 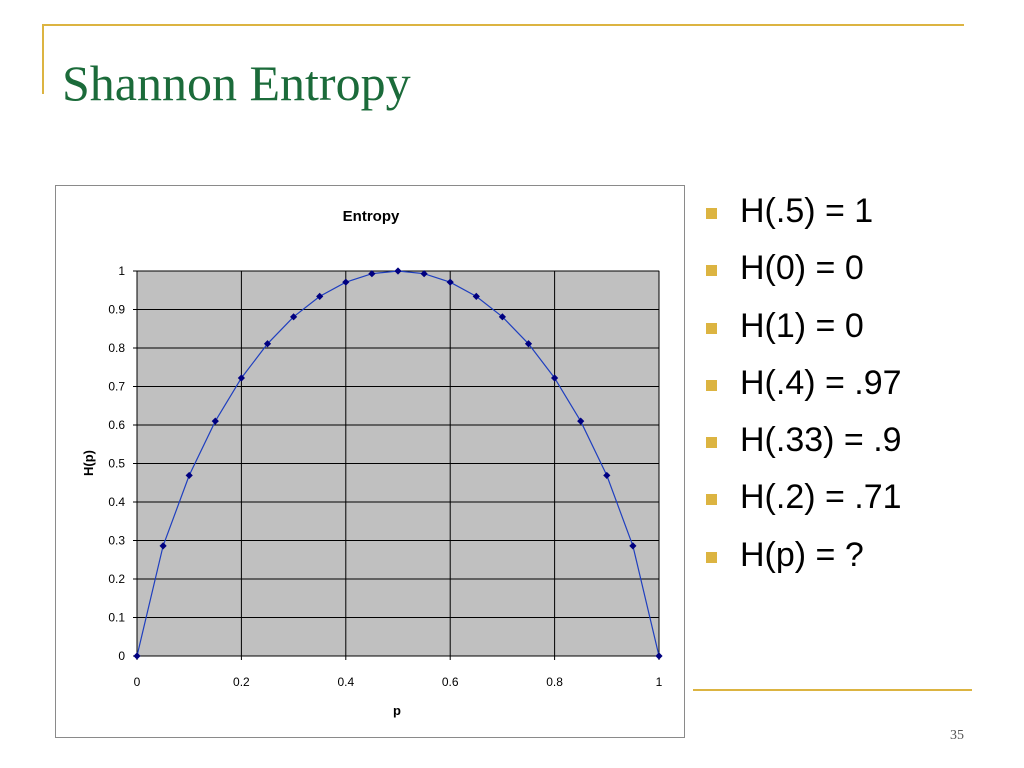 What do you see at coordinates (88, 463) in the screenshot?
I see `y-axis-label: H(p)` at bounding box center [88, 463].